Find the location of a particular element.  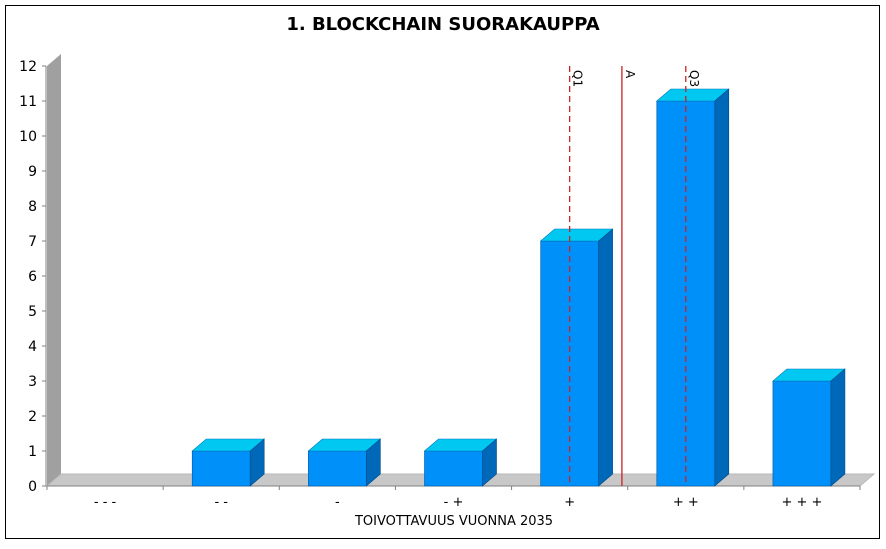

y-axis-wall is located at coordinates (54, 270).